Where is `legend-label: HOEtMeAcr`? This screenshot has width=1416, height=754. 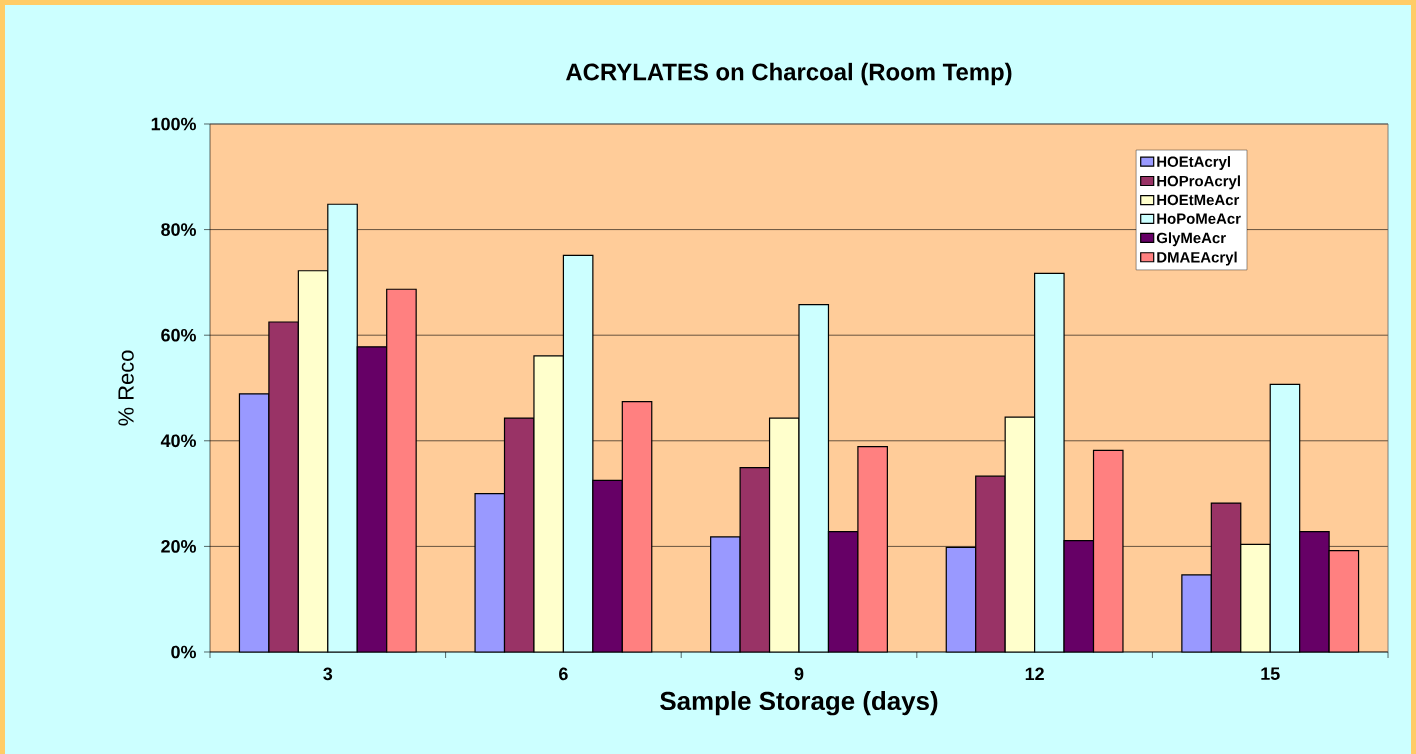
legend-label: HOEtMeAcr is located at coordinates (1198, 200).